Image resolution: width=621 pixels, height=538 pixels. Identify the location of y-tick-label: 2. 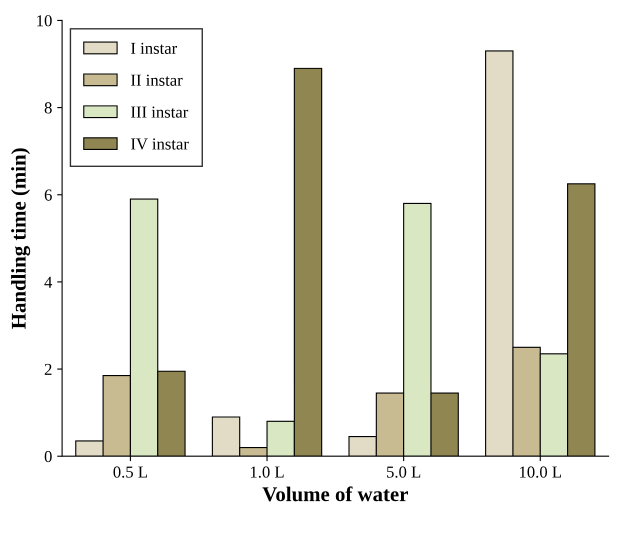
(48, 369).